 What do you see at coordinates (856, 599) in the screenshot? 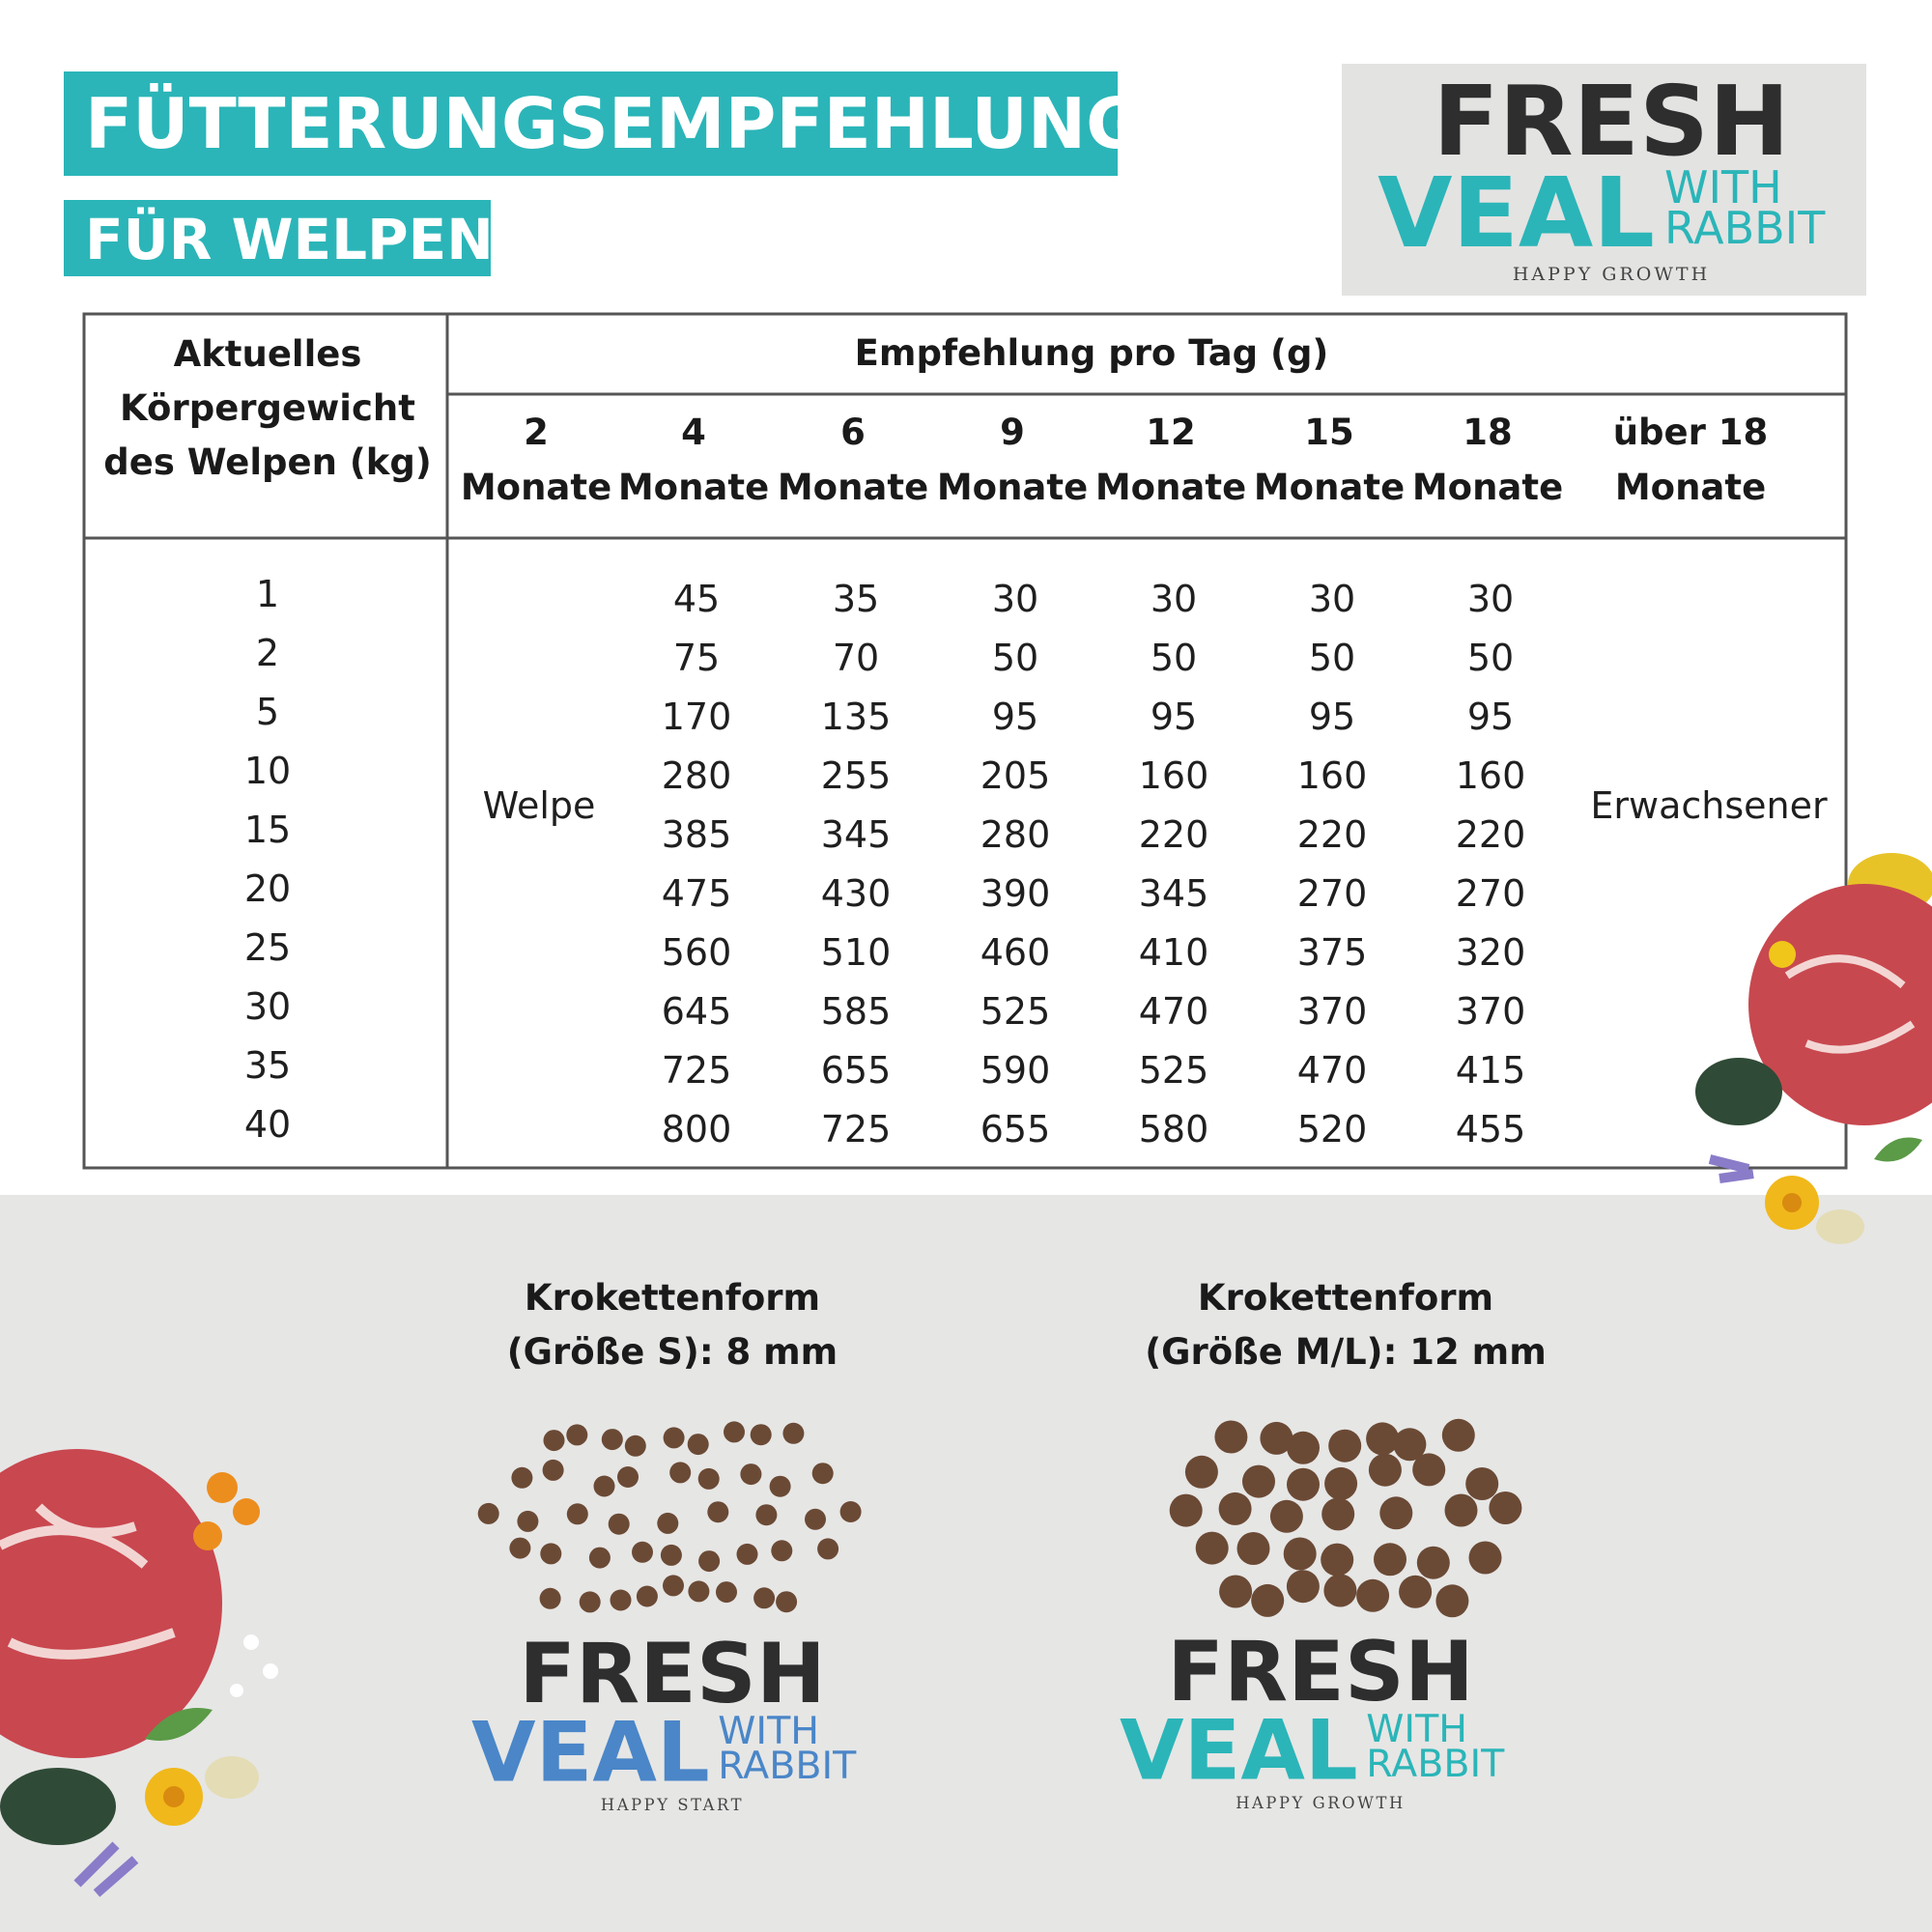
I see `amount: 35` at bounding box center [856, 599].